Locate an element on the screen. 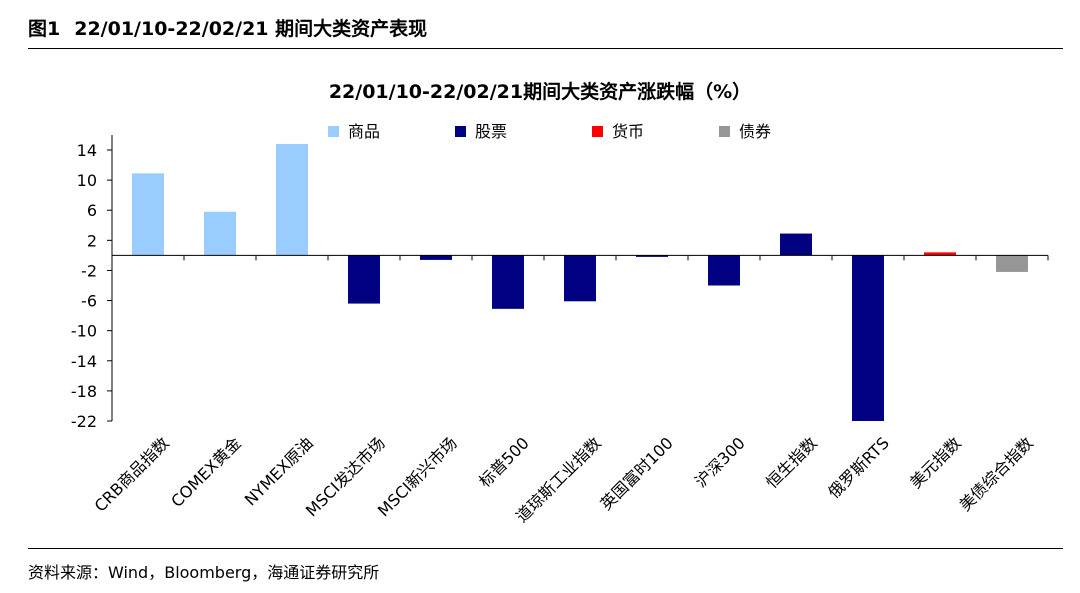 This screenshot has height=593, width=1080. legend-label: 商品 is located at coordinates (364, 131).